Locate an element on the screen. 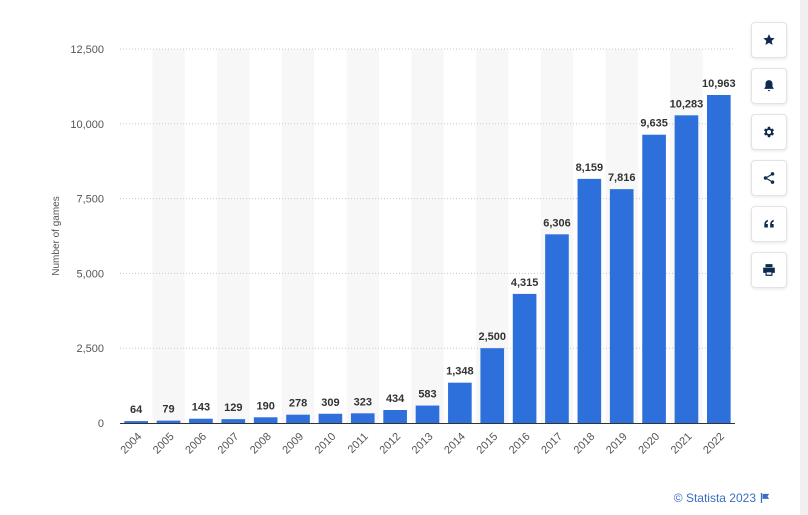 Image resolution: width=808 pixels, height=515 pixels. x-tick-label: 2008 is located at coordinates (261, 444).